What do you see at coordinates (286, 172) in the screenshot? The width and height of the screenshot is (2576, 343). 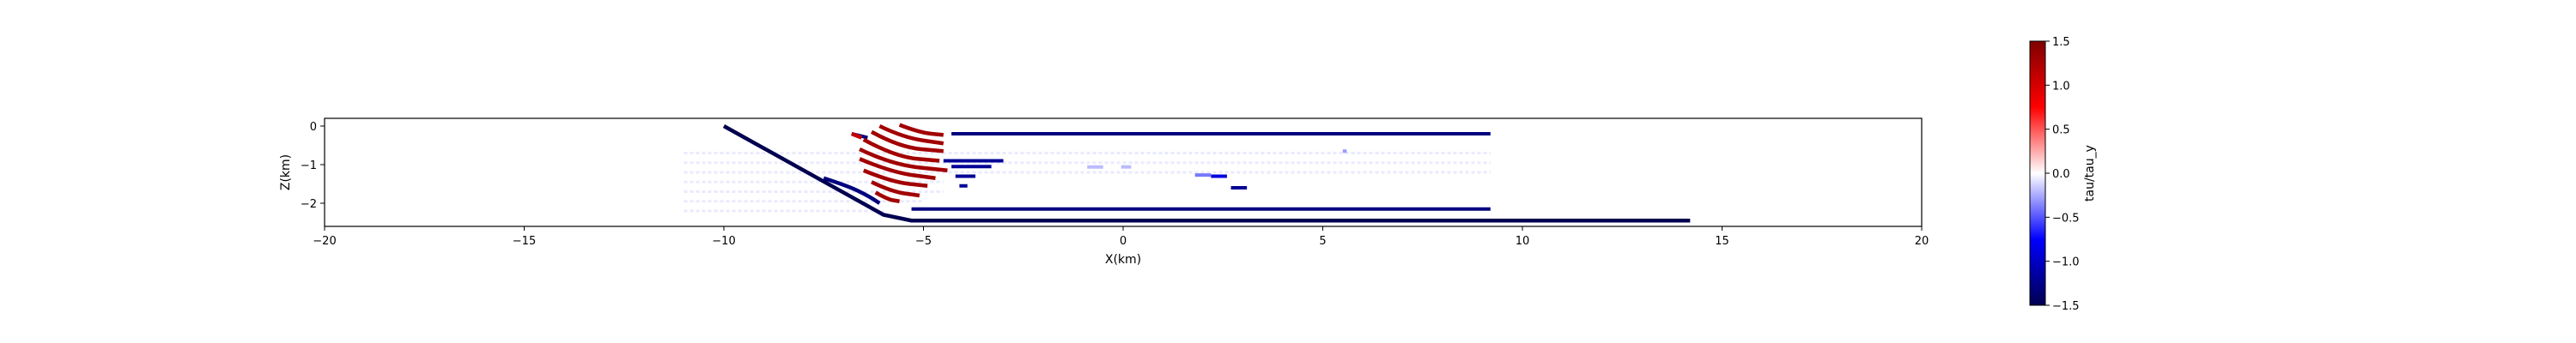 I see `y-axis-label: Z(km)` at bounding box center [286, 172].